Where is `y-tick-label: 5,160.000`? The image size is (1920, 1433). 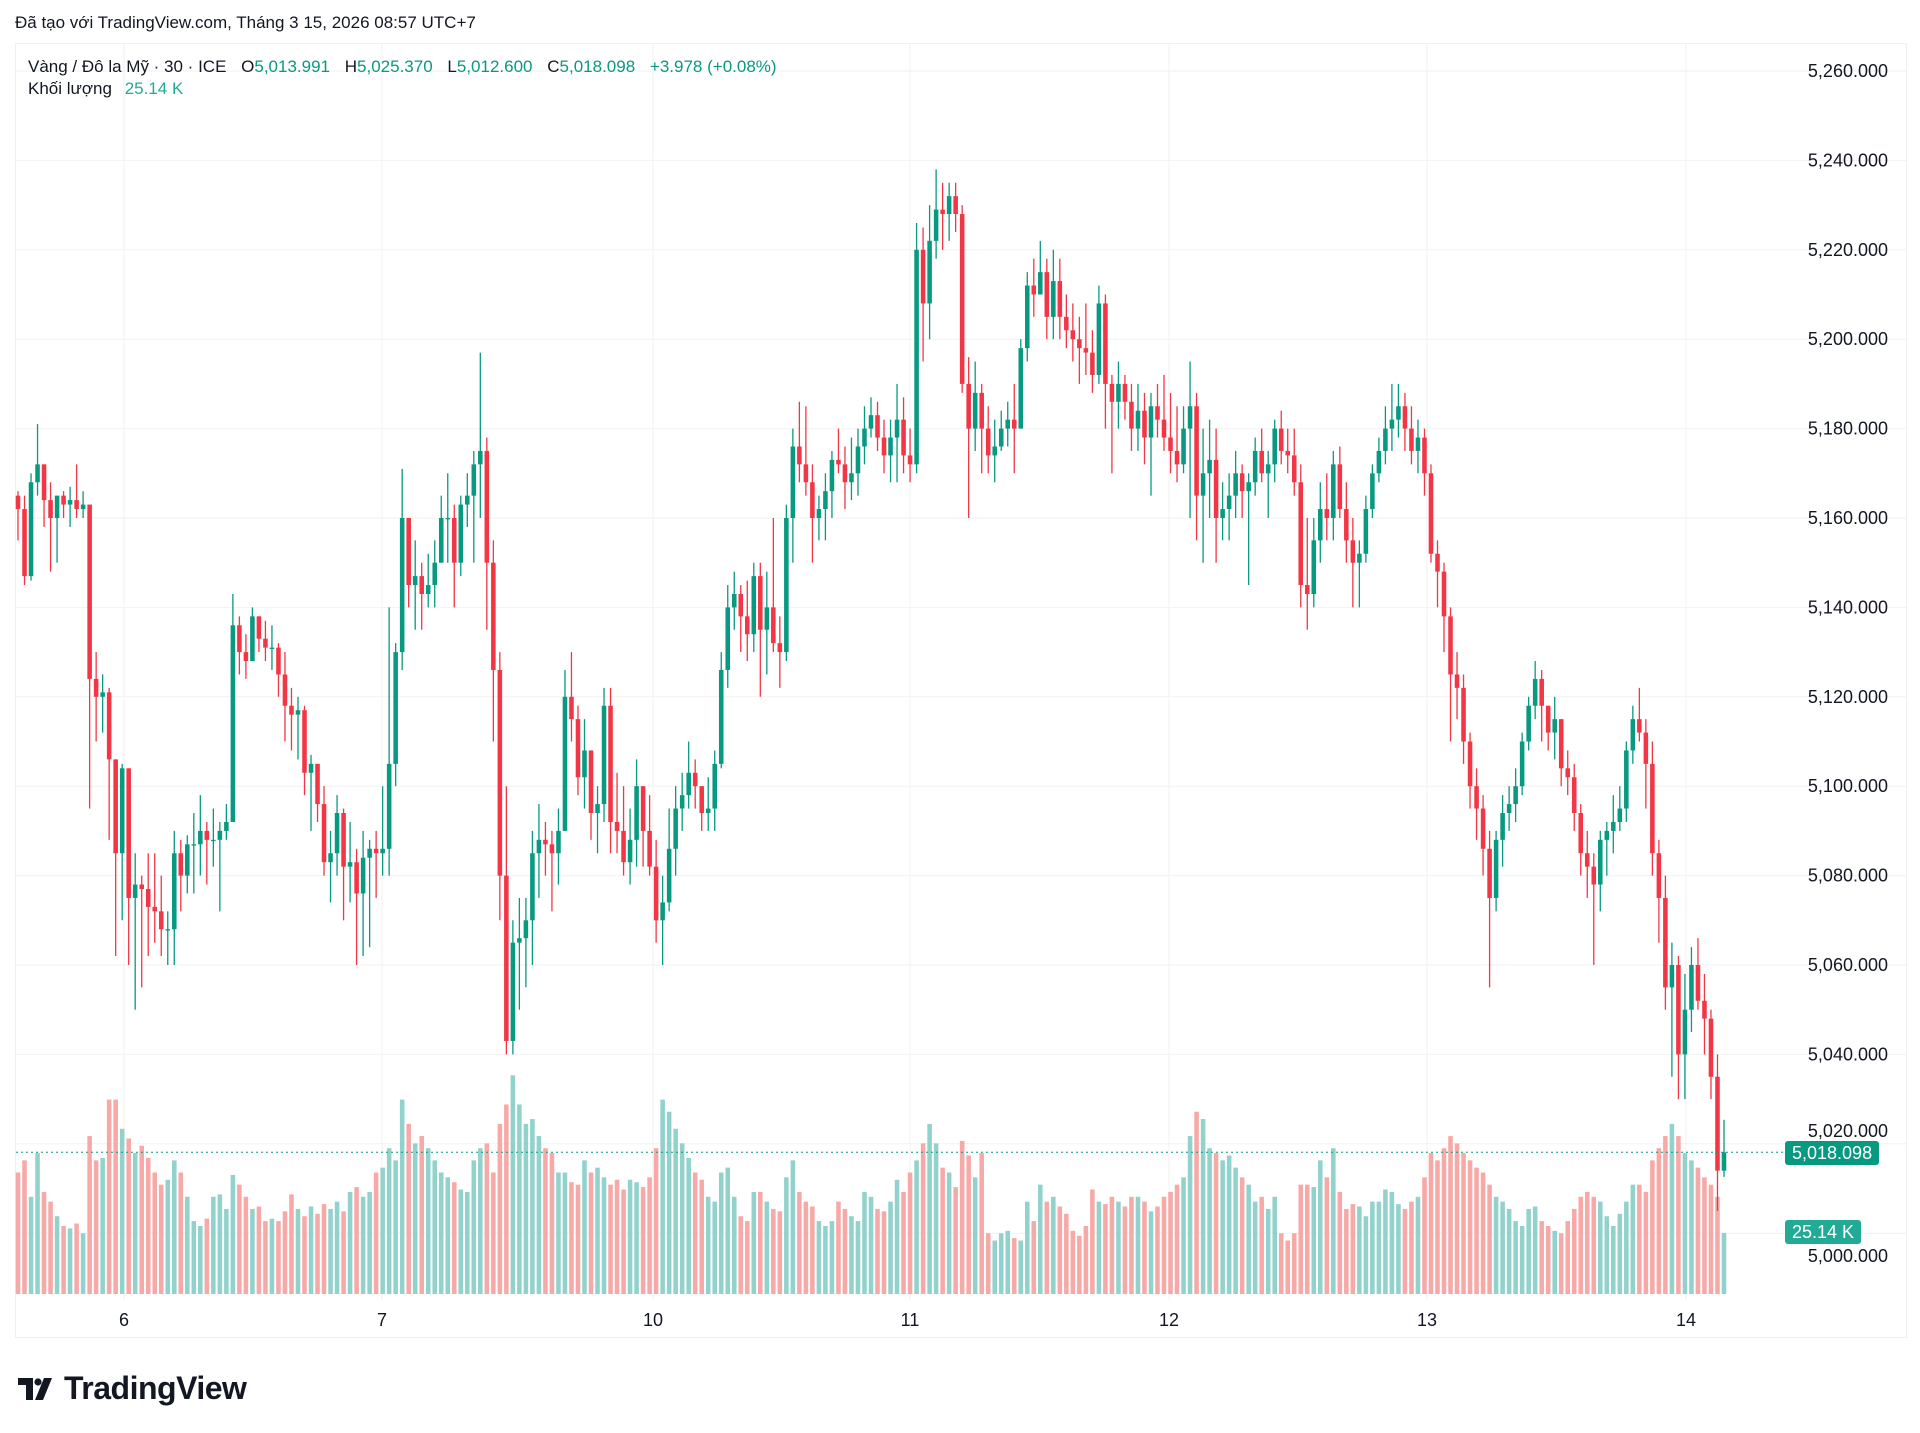 y-tick-label: 5,160.000 is located at coordinates (1848, 518).